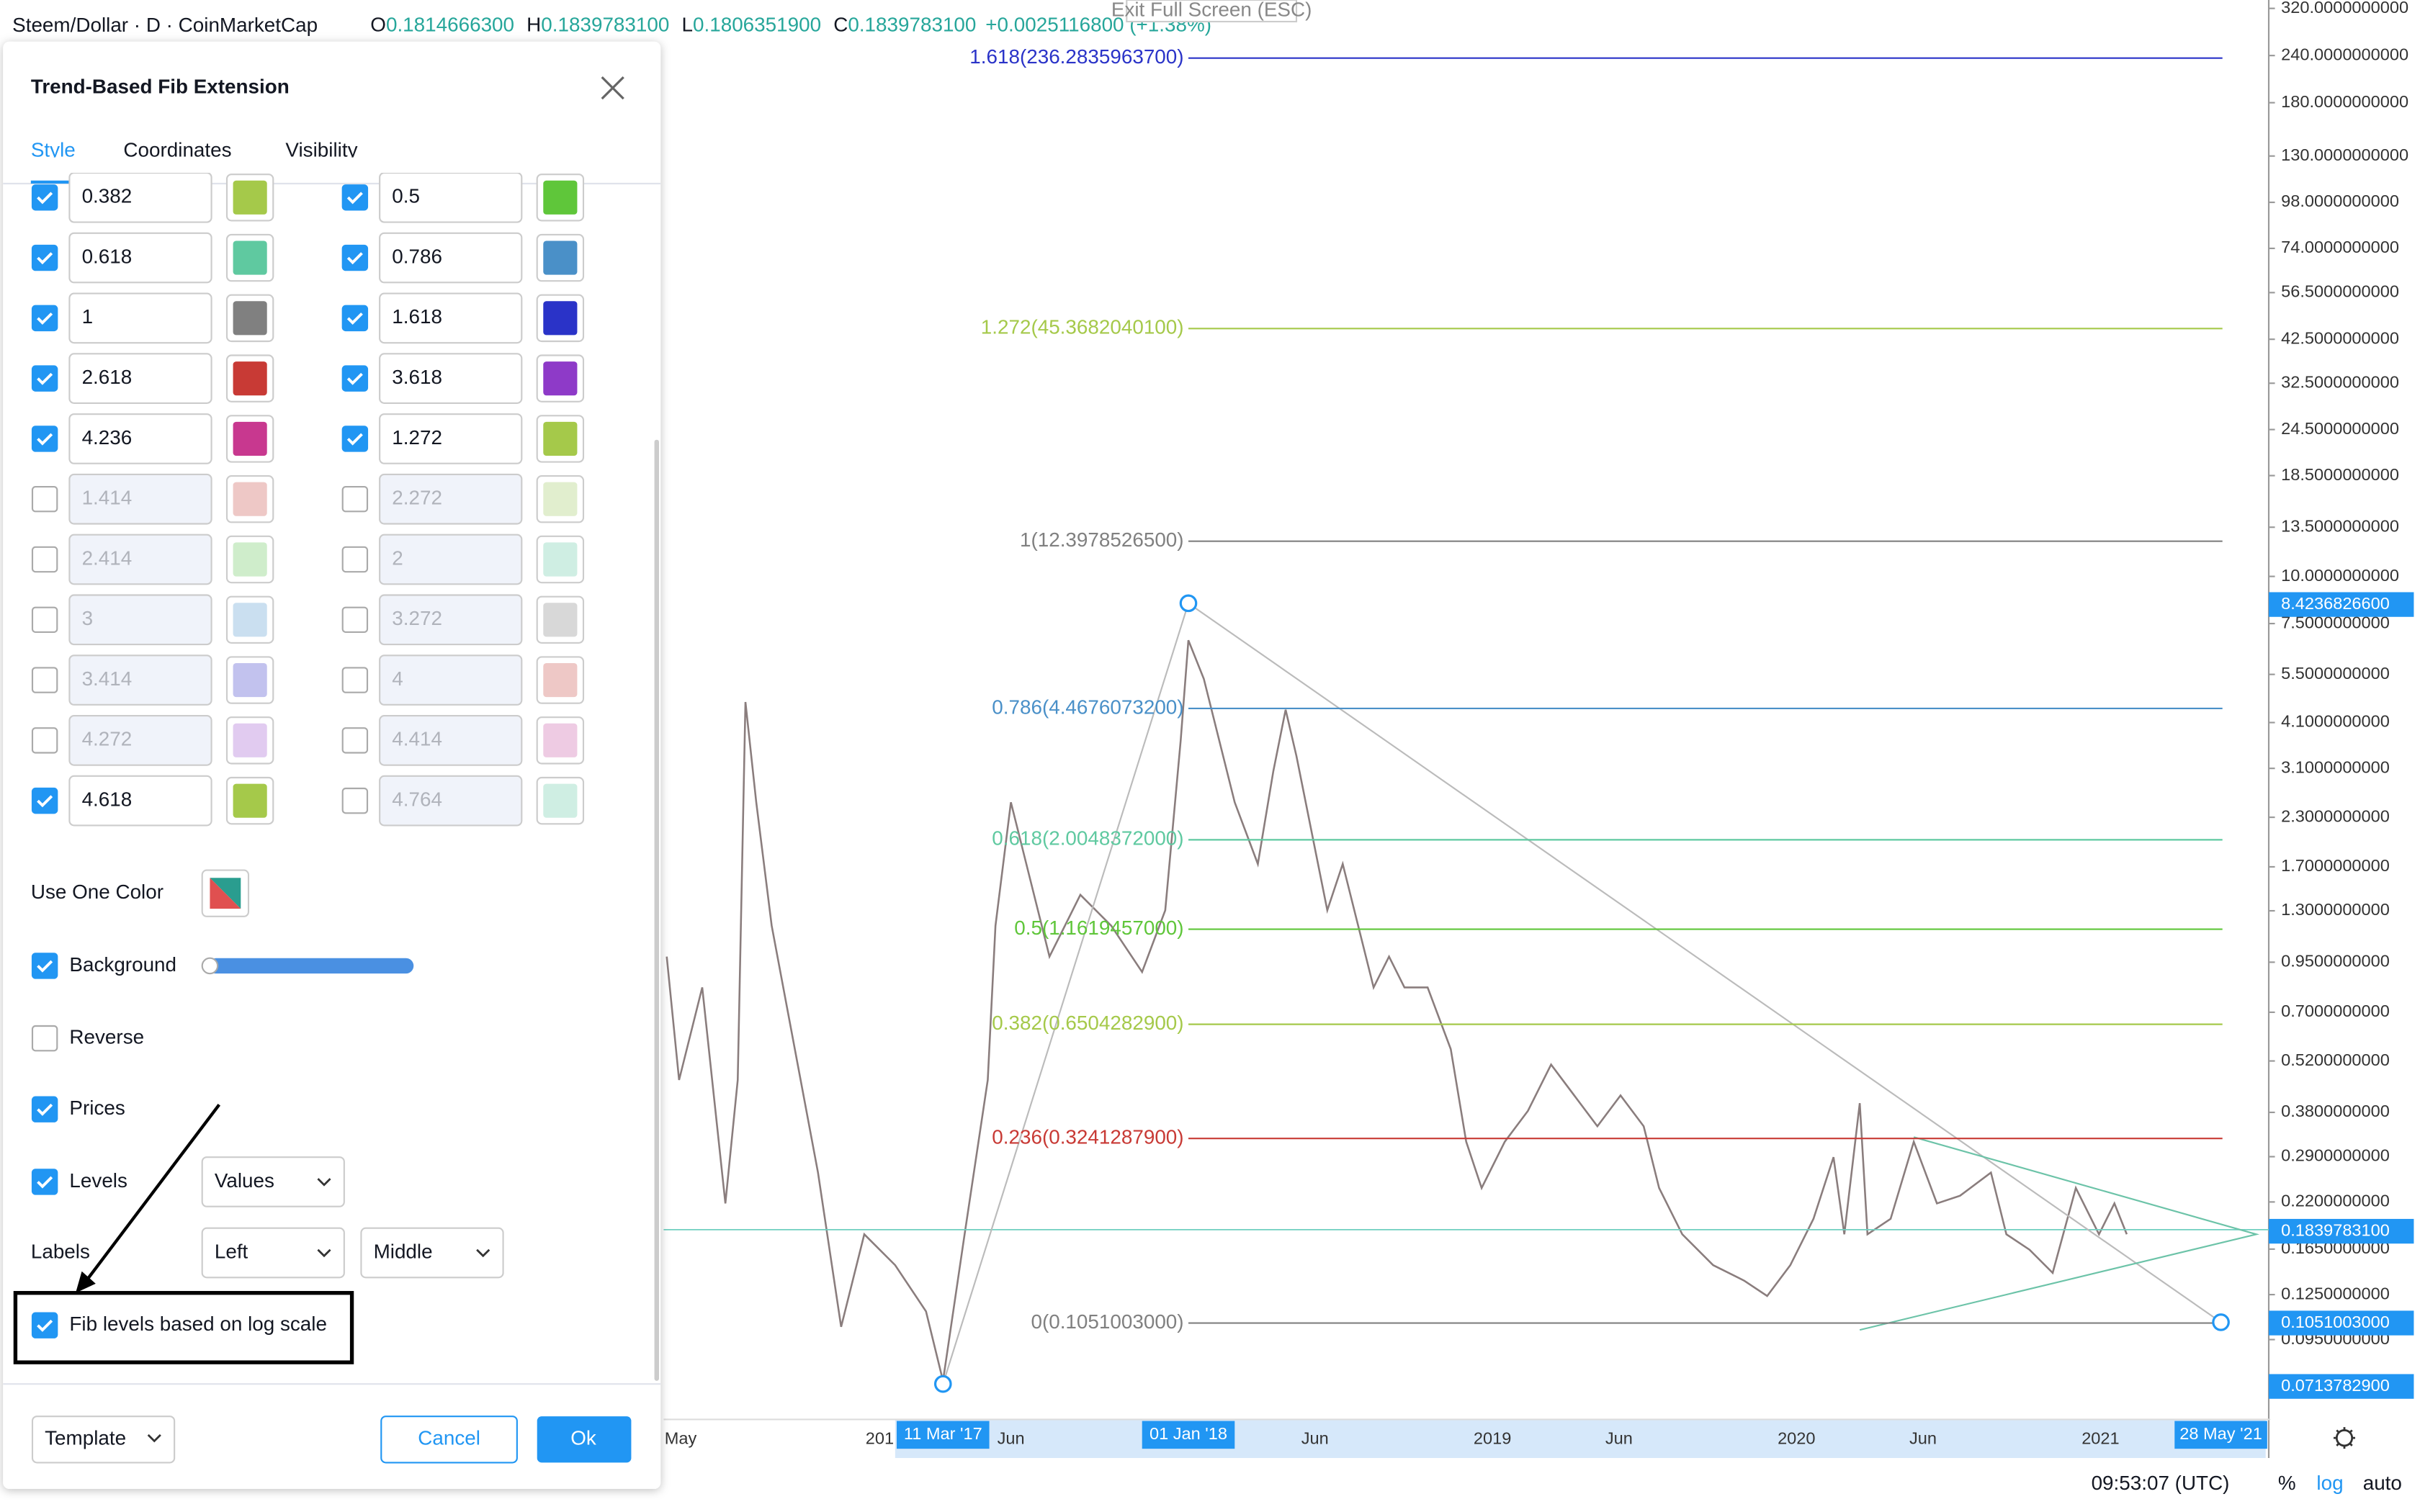 The width and height of the screenshot is (2420, 1512). Describe the element at coordinates (417, 437) in the screenshot. I see `level-value: 1.272` at that location.